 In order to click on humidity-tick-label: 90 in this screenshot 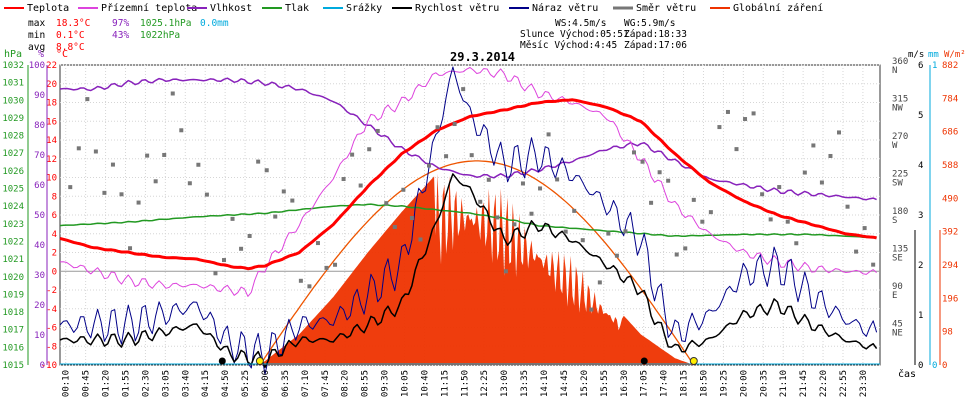, I will do `click(39, 96)`.